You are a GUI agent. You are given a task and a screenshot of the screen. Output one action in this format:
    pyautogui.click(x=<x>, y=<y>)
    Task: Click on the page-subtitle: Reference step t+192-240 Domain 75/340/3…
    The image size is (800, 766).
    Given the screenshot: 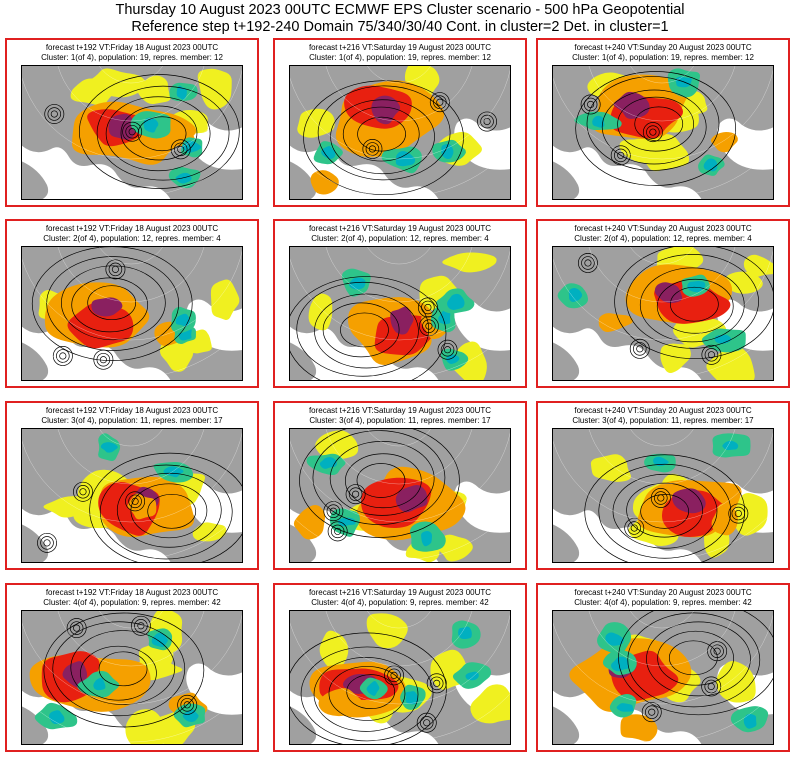 What is the action you would take?
    pyautogui.click(x=400, y=27)
    